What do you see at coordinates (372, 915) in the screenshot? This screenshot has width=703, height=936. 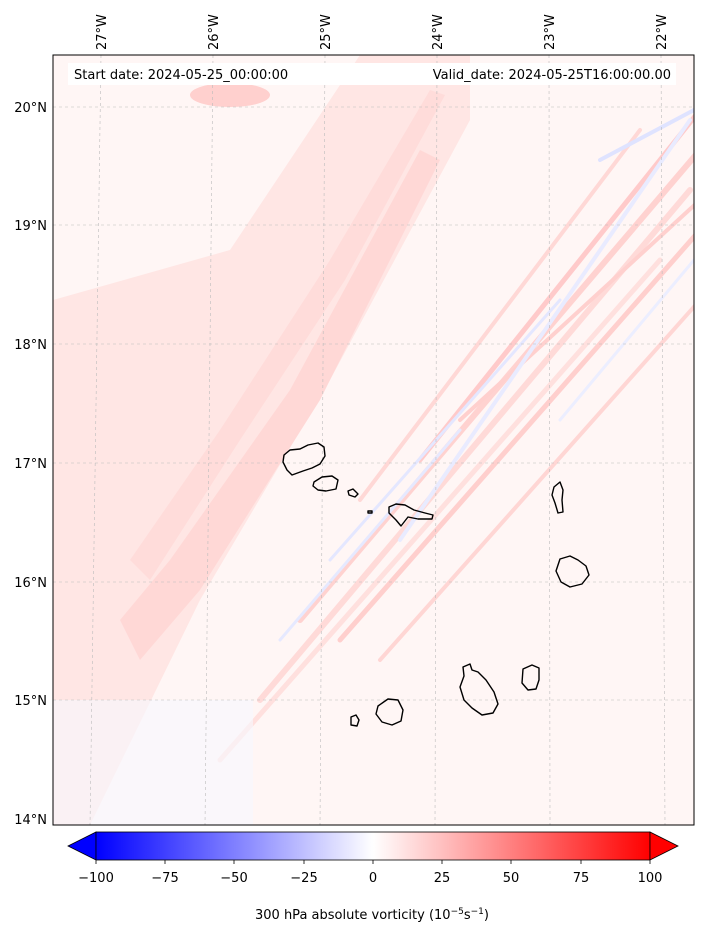 I see `colorbar-label: 300 hPa absolute vorticity (10−5s−1)` at bounding box center [372, 915].